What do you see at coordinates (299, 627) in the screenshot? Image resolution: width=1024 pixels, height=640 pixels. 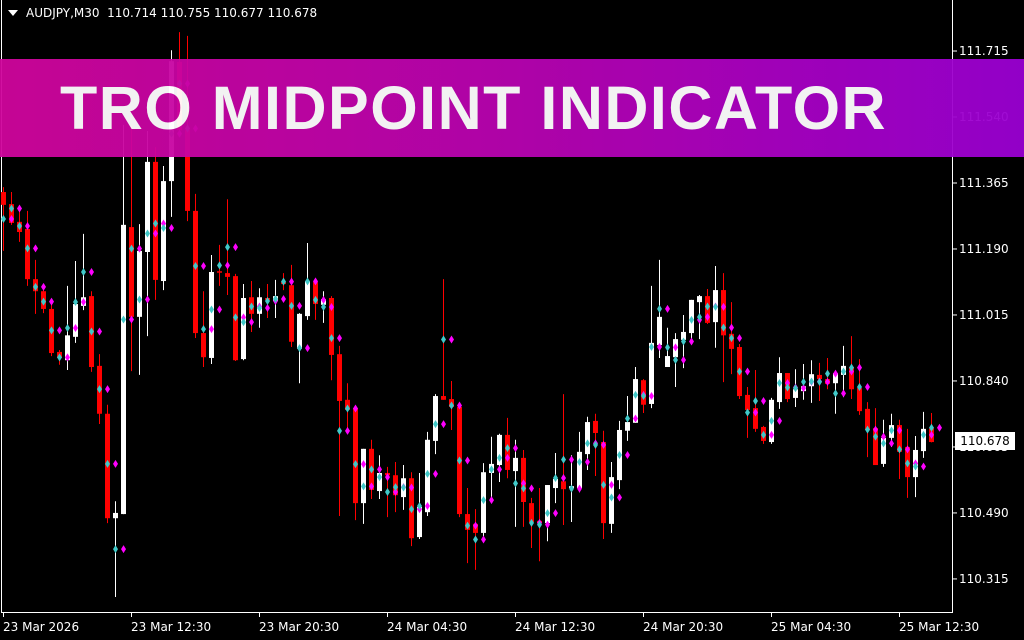 I see `time-tick-label: 23 Mar 20:30` at bounding box center [299, 627].